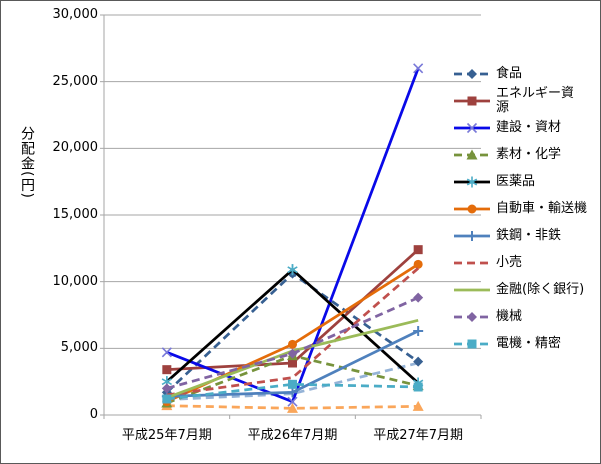 This screenshot has width=601, height=464. What do you see at coordinates (27, 162) in the screenshot?
I see `y-axis-title: 分配金(円)` at bounding box center [27, 162].